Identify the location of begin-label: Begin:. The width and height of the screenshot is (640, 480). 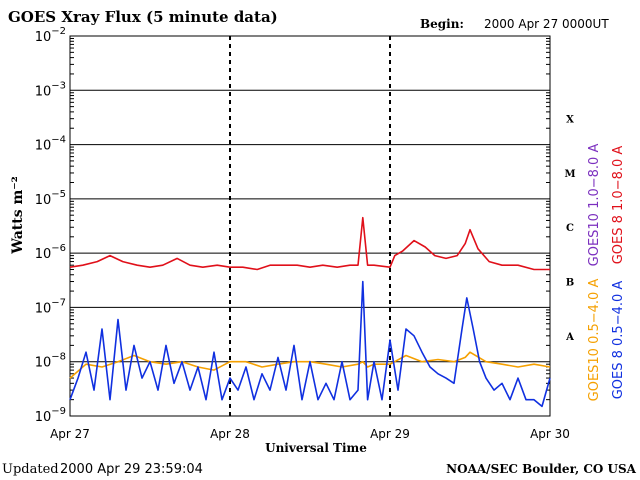
(442, 24).